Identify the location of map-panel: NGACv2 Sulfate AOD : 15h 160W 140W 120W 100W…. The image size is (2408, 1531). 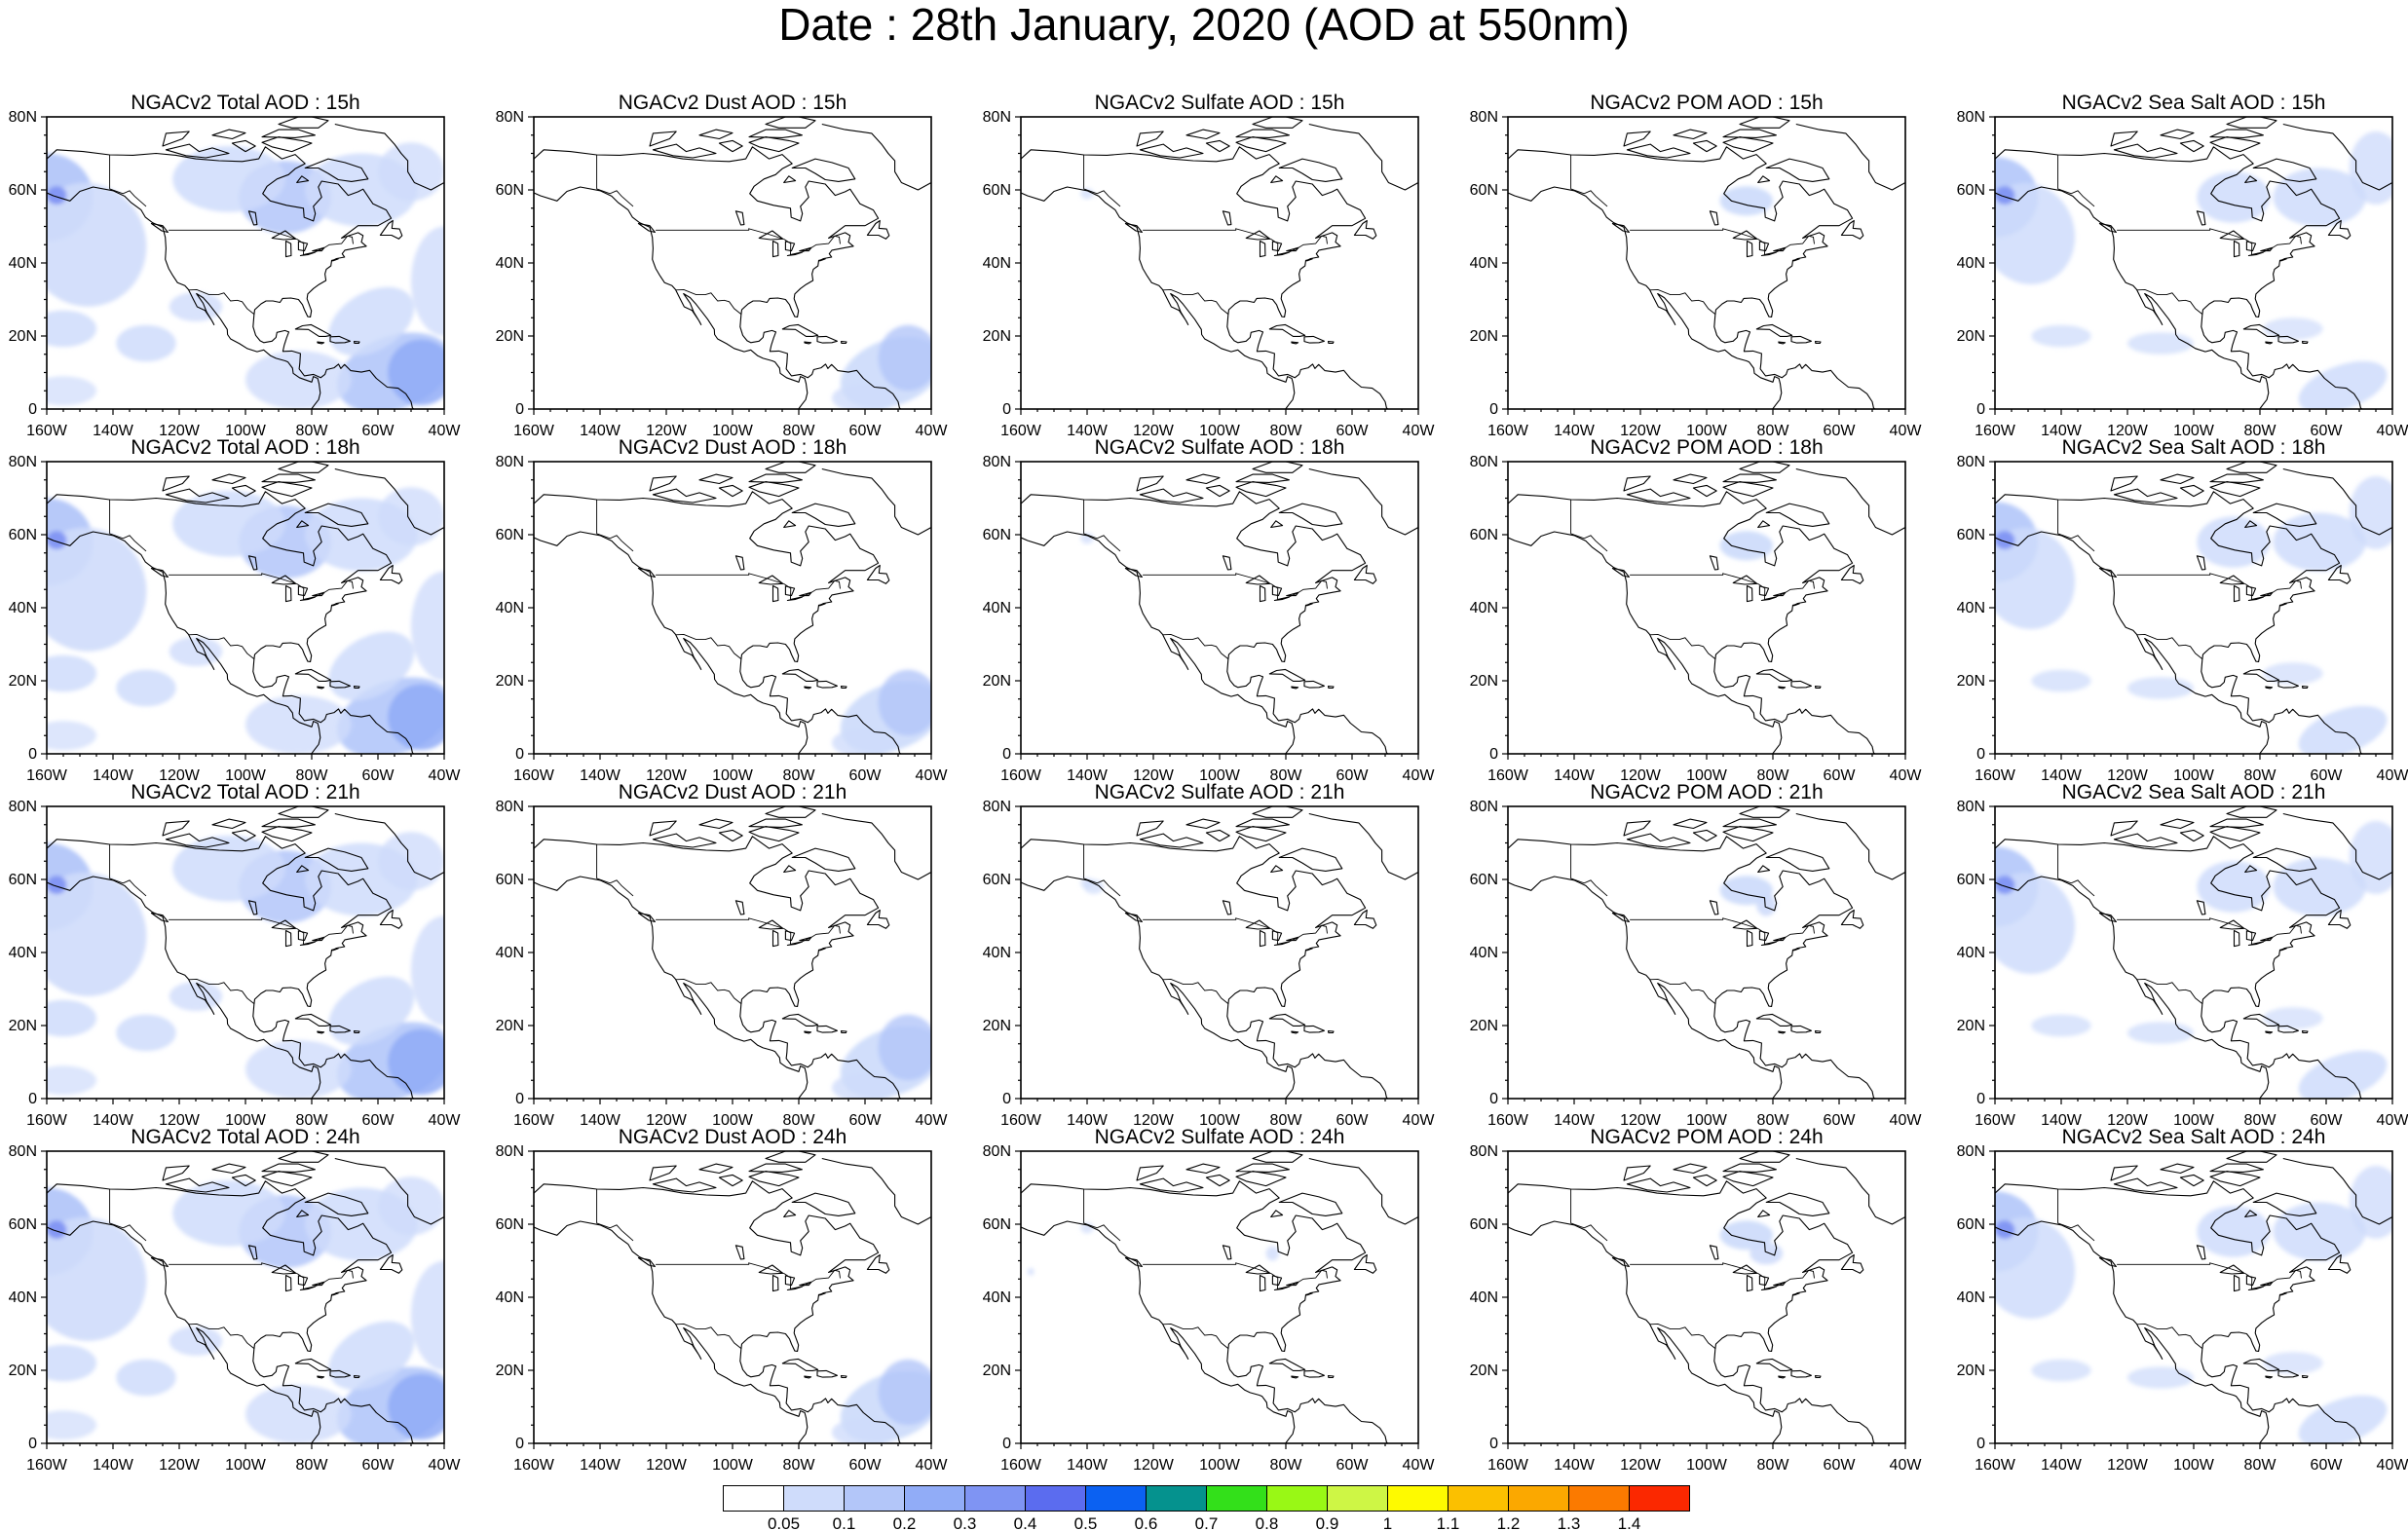
(1209, 270).